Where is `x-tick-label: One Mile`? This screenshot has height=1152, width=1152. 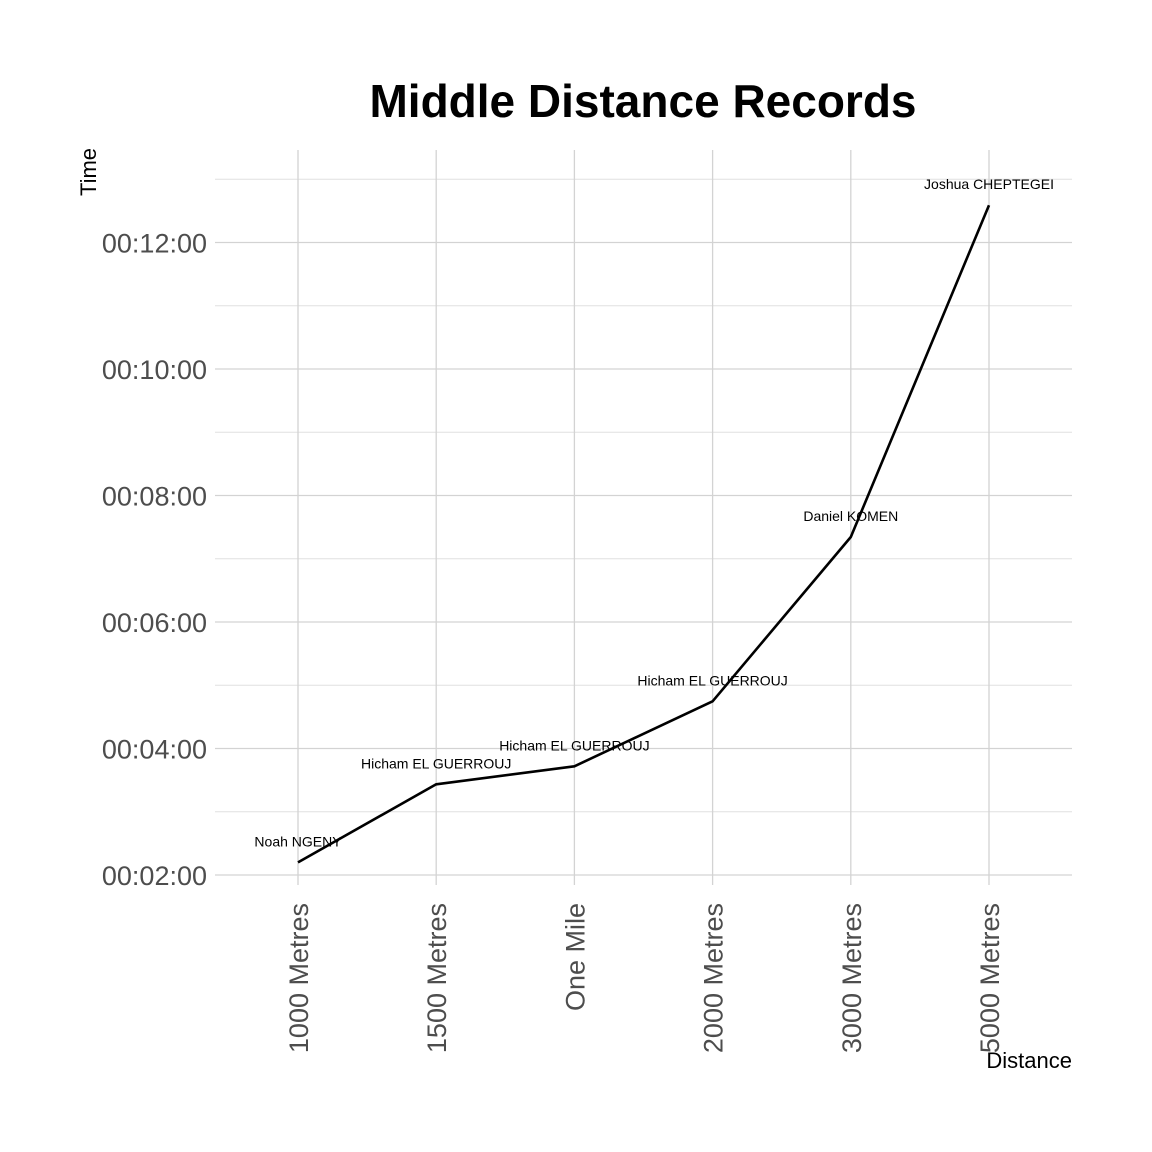 x-tick-label: One Mile is located at coordinates (575, 957).